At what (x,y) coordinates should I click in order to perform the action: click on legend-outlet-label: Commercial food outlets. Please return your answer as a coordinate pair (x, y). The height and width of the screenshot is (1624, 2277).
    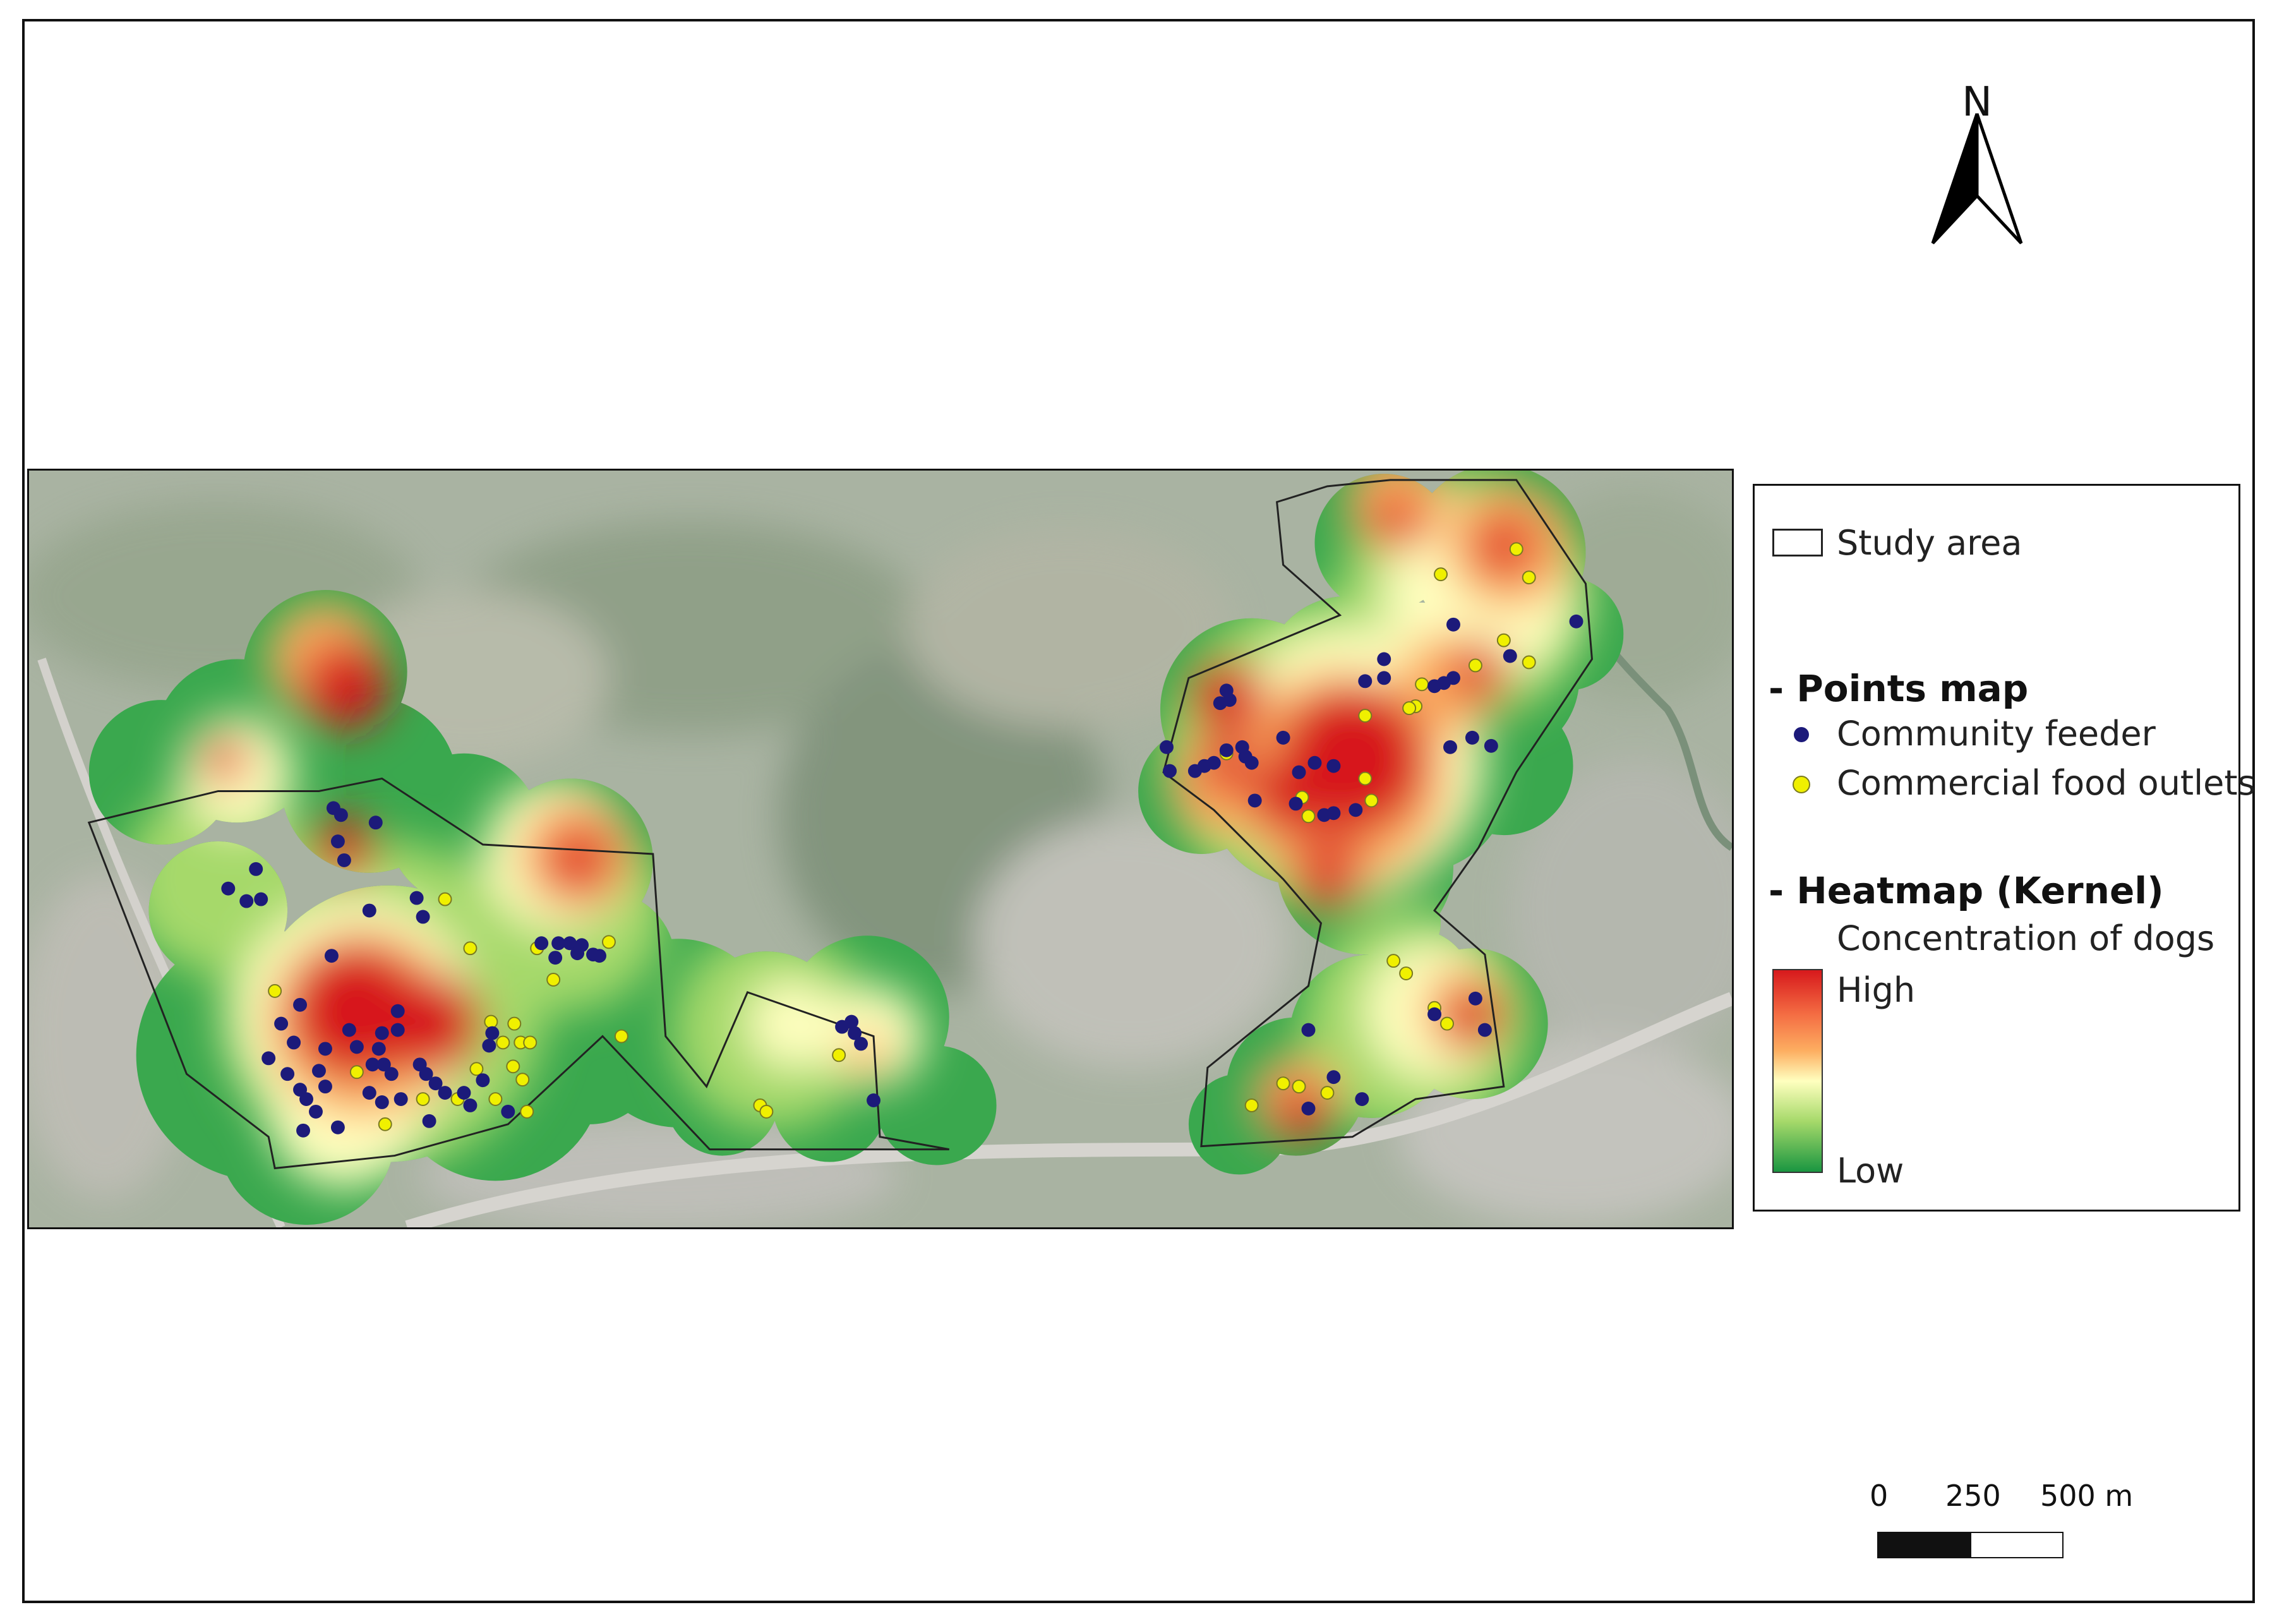
    Looking at the image, I should click on (2047, 783).